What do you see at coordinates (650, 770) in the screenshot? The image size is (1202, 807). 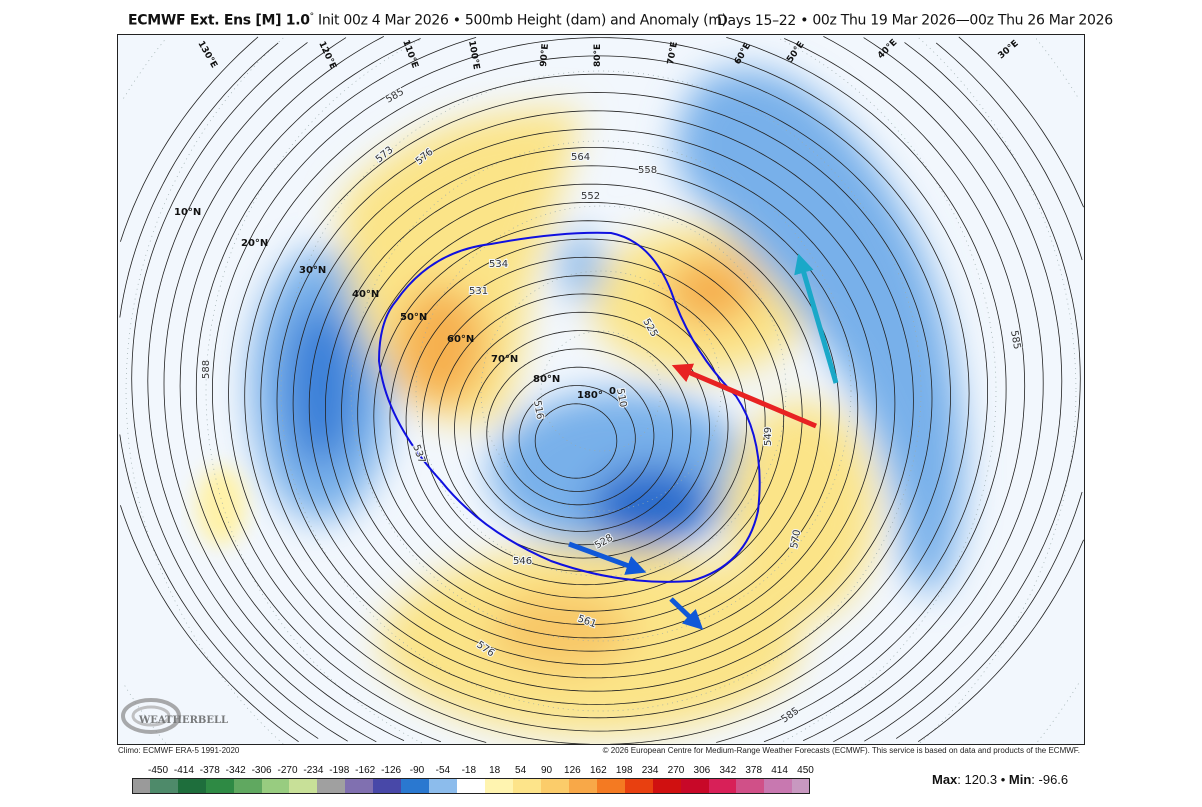 I see `colorbar-tick-label: 234` at bounding box center [650, 770].